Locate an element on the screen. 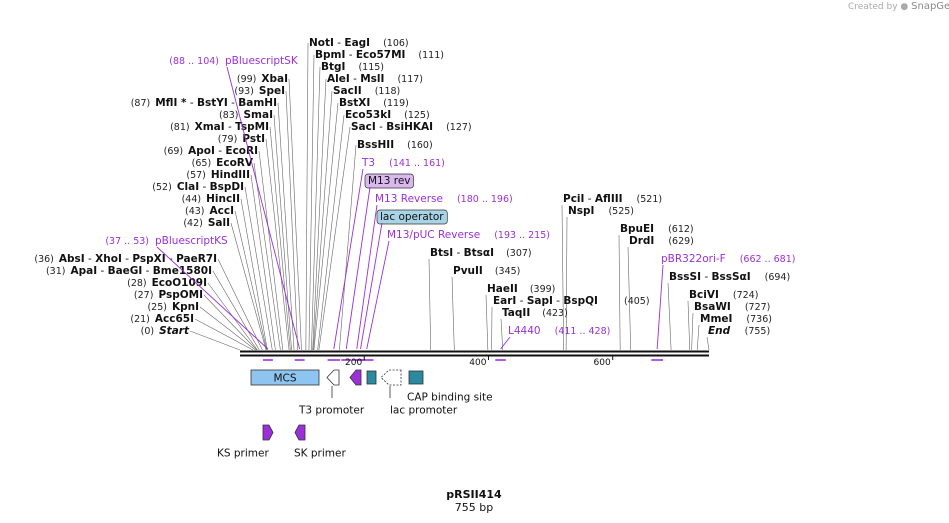 The width and height of the screenshot is (949, 523). site-name-part: BstXI is located at coordinates (354, 103).